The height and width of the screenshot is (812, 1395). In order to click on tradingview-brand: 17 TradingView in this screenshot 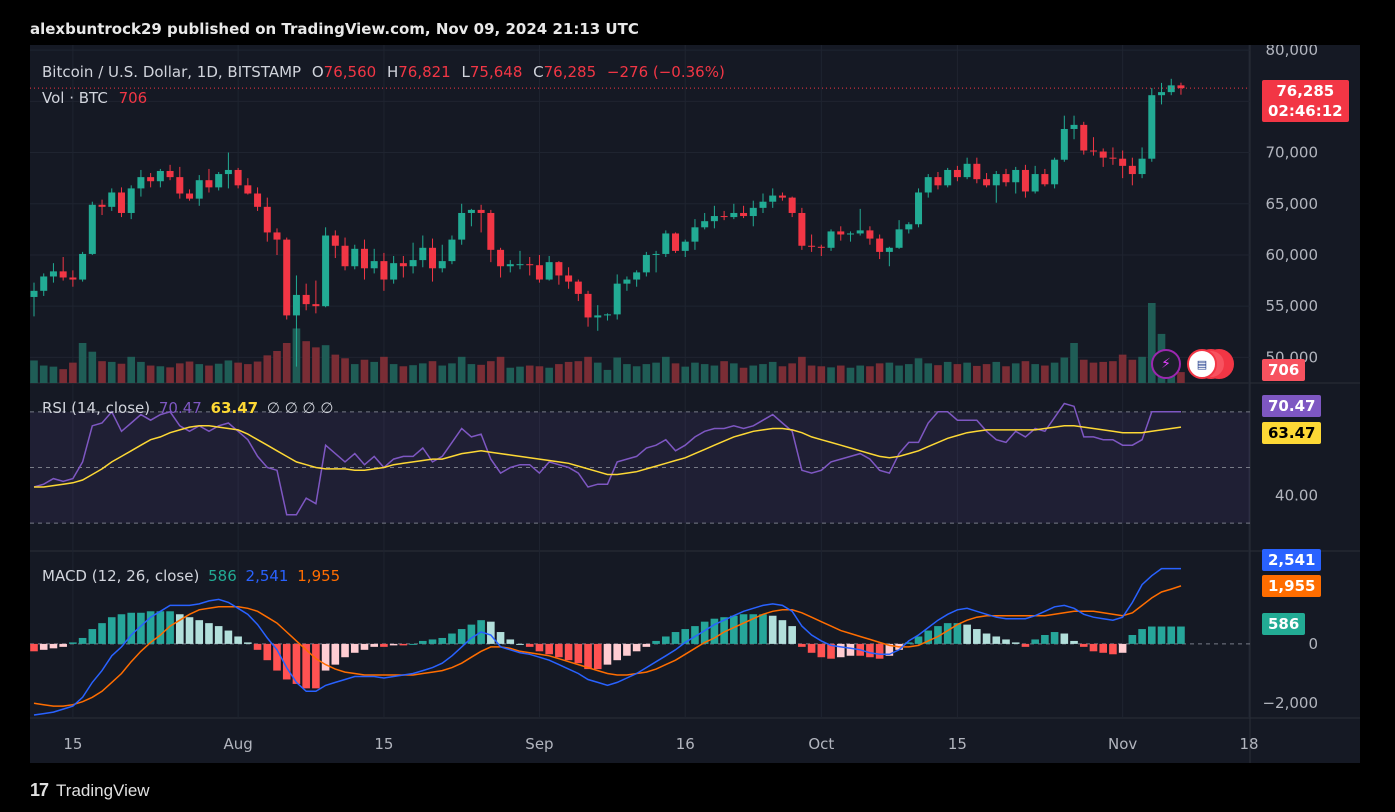, I will do `click(90, 790)`.